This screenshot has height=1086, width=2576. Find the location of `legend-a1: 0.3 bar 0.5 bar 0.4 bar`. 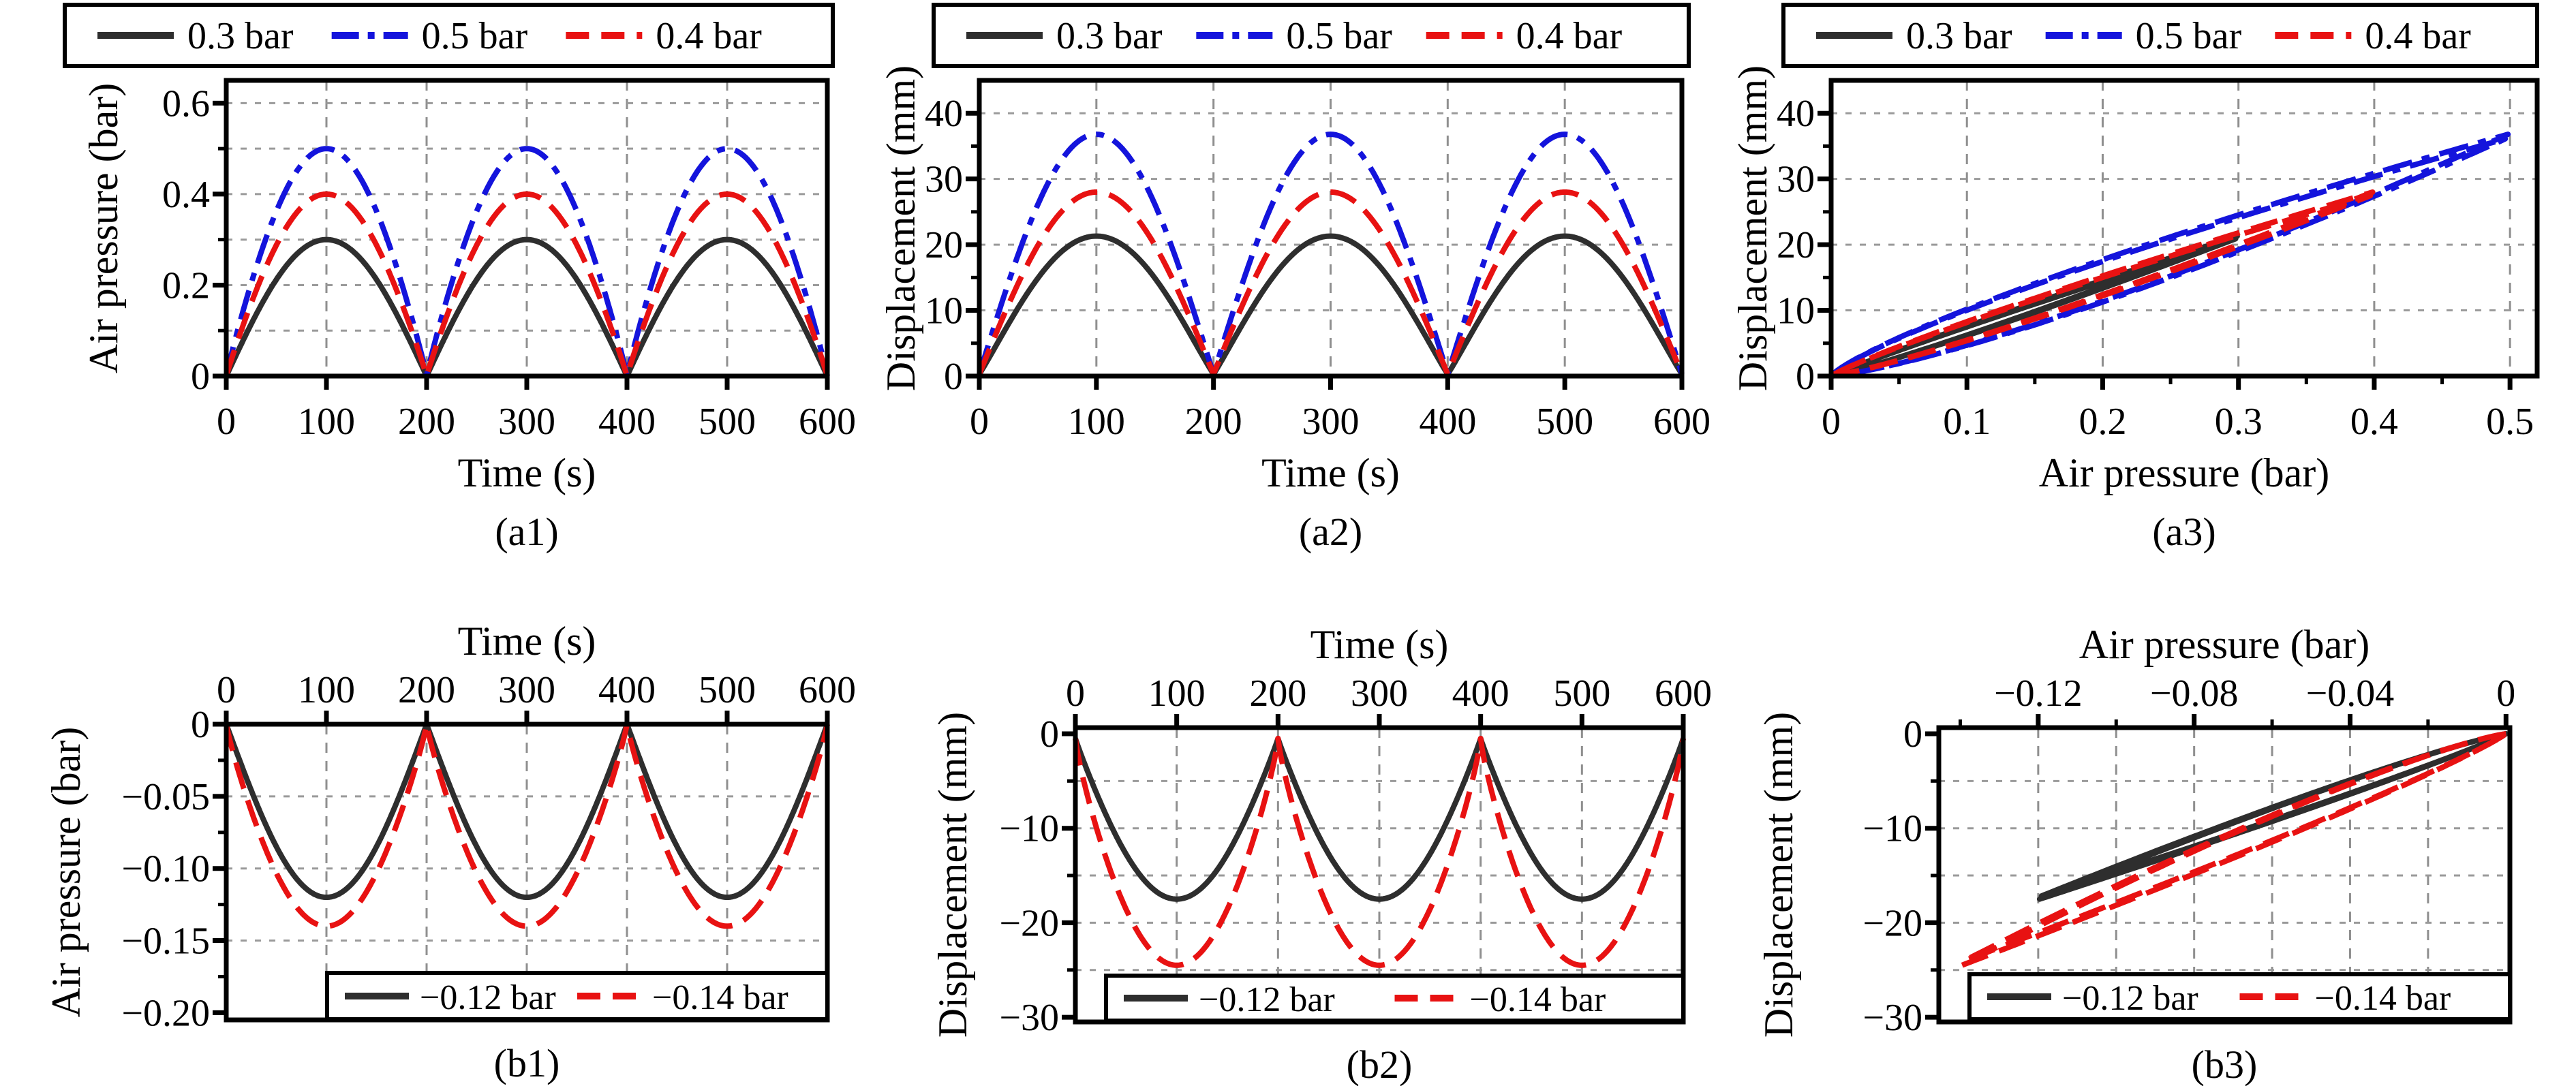

legend-a1: 0.3 bar 0.5 bar 0.4 bar is located at coordinates (449, 35).